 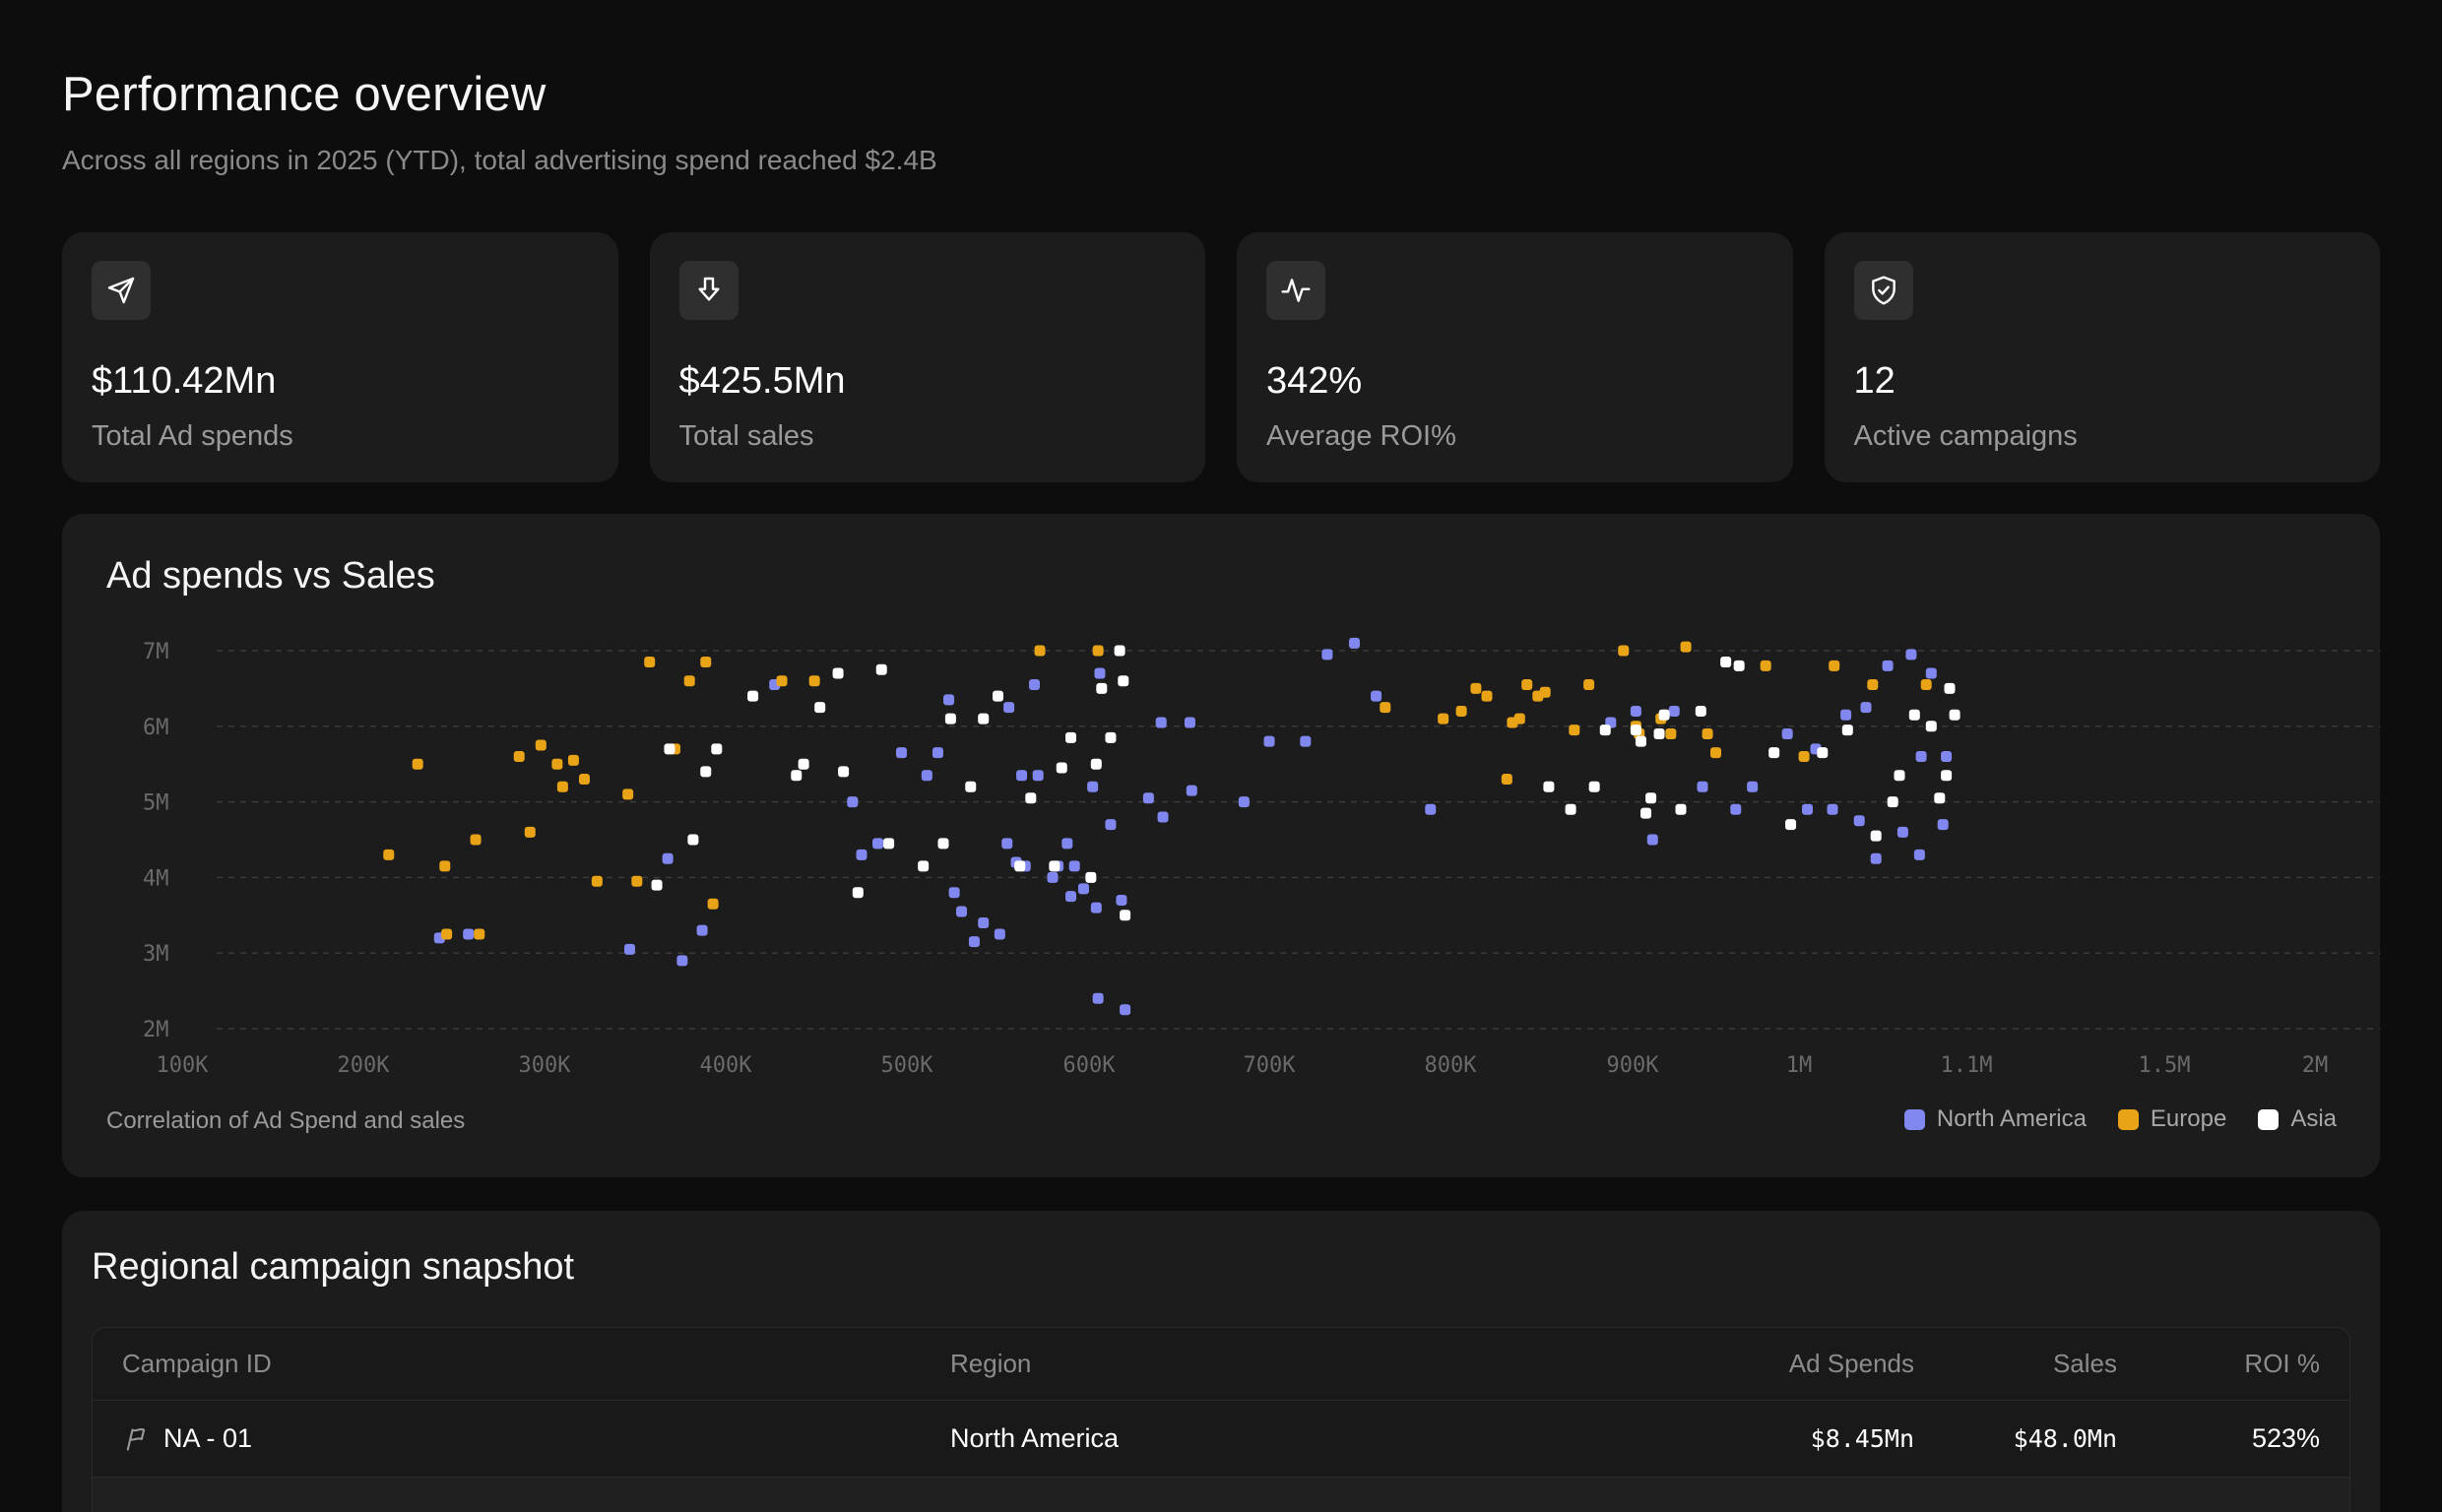 I want to click on kpi-label: Total Ad spends, so click(x=192, y=436).